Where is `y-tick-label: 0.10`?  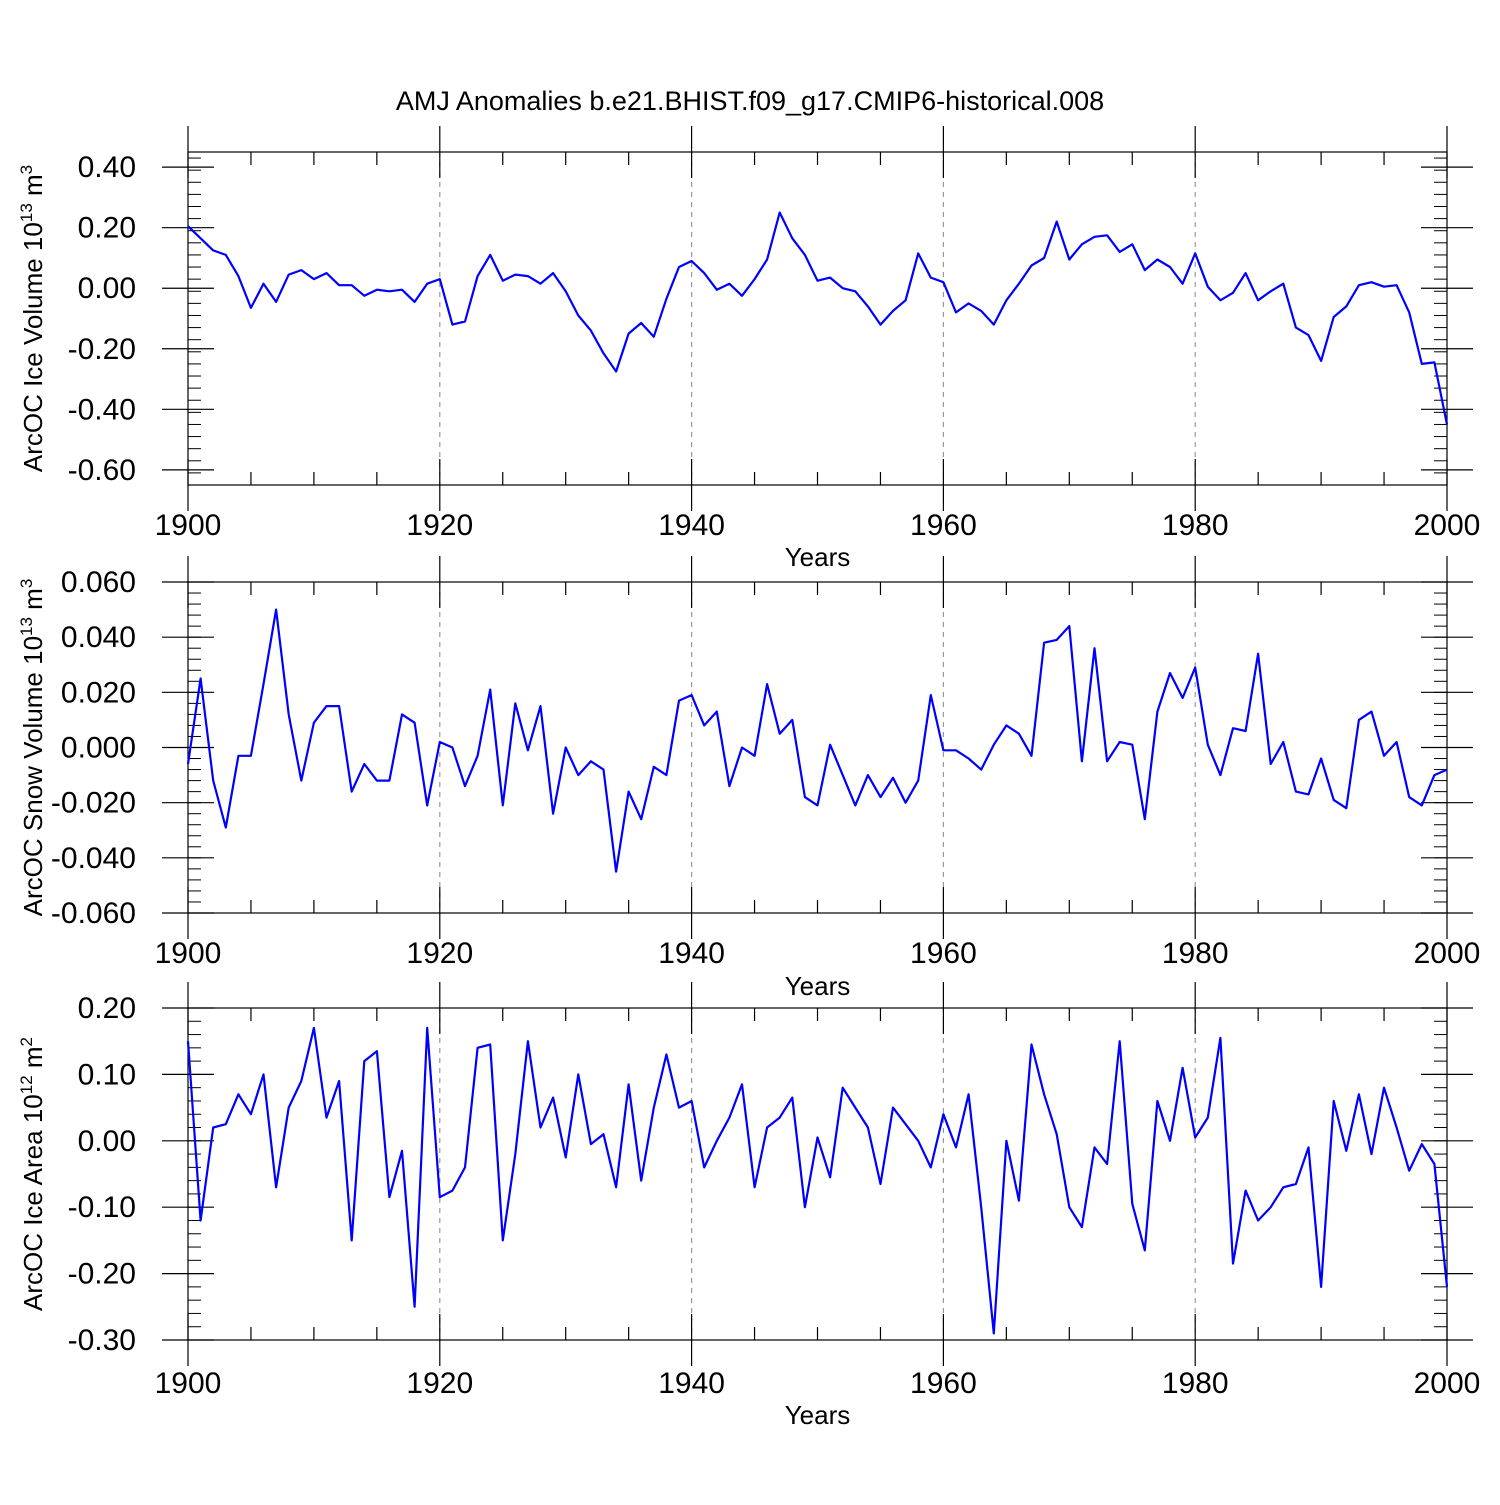
y-tick-label: 0.10 is located at coordinates (107, 1074).